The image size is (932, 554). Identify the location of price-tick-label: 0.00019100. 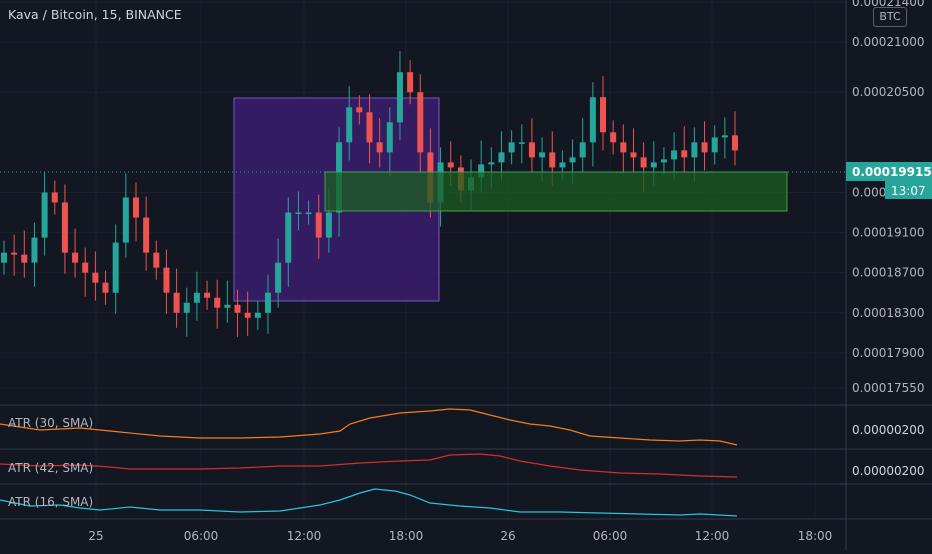
(888, 233).